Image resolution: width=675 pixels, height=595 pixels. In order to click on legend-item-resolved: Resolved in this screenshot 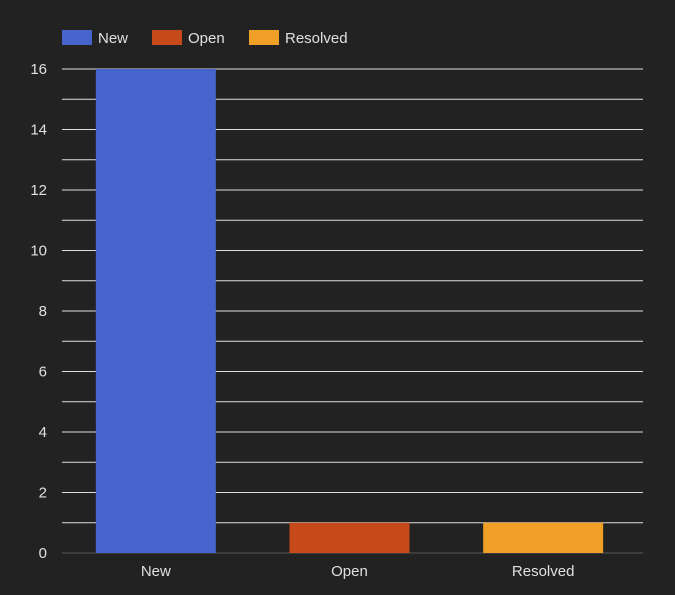, I will do `click(298, 38)`.